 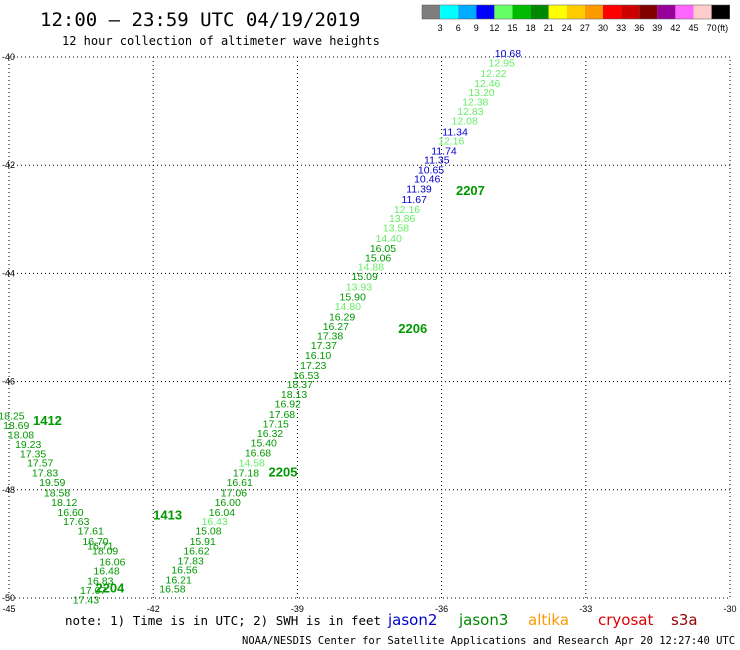 I want to click on wave-height-label: 16.32, so click(x=270, y=434).